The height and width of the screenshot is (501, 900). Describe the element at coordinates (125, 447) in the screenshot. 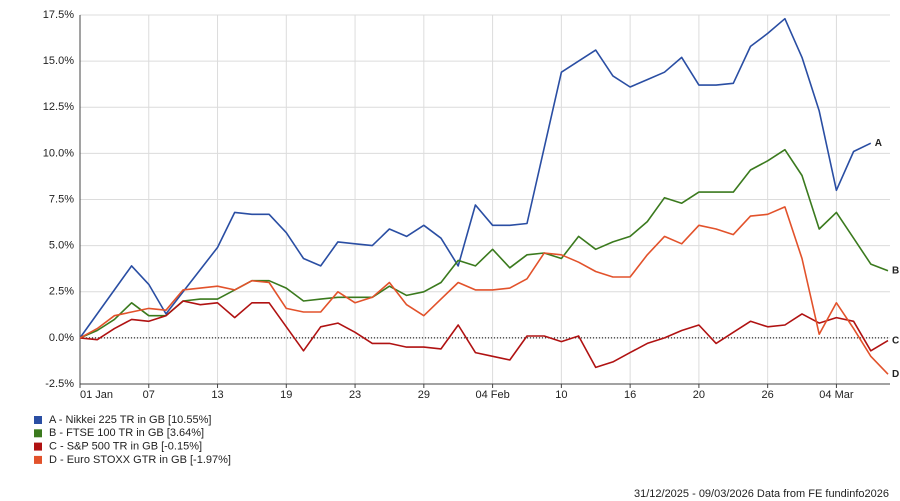

I see `legend-label: C - S&P 500 TR in GB [-0.15%]` at that location.